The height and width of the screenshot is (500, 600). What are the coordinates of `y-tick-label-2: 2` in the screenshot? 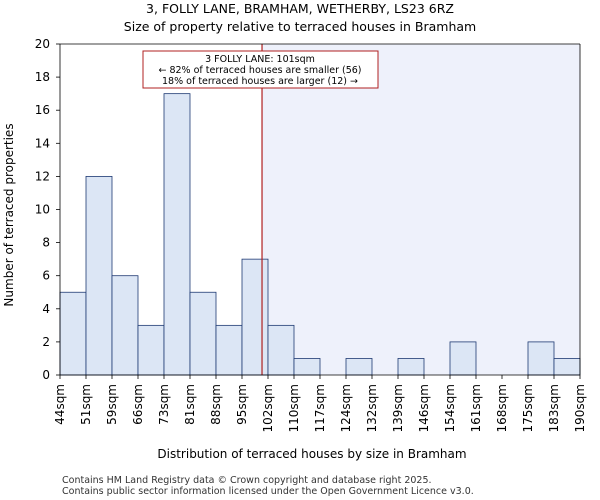 It's located at (46, 342).